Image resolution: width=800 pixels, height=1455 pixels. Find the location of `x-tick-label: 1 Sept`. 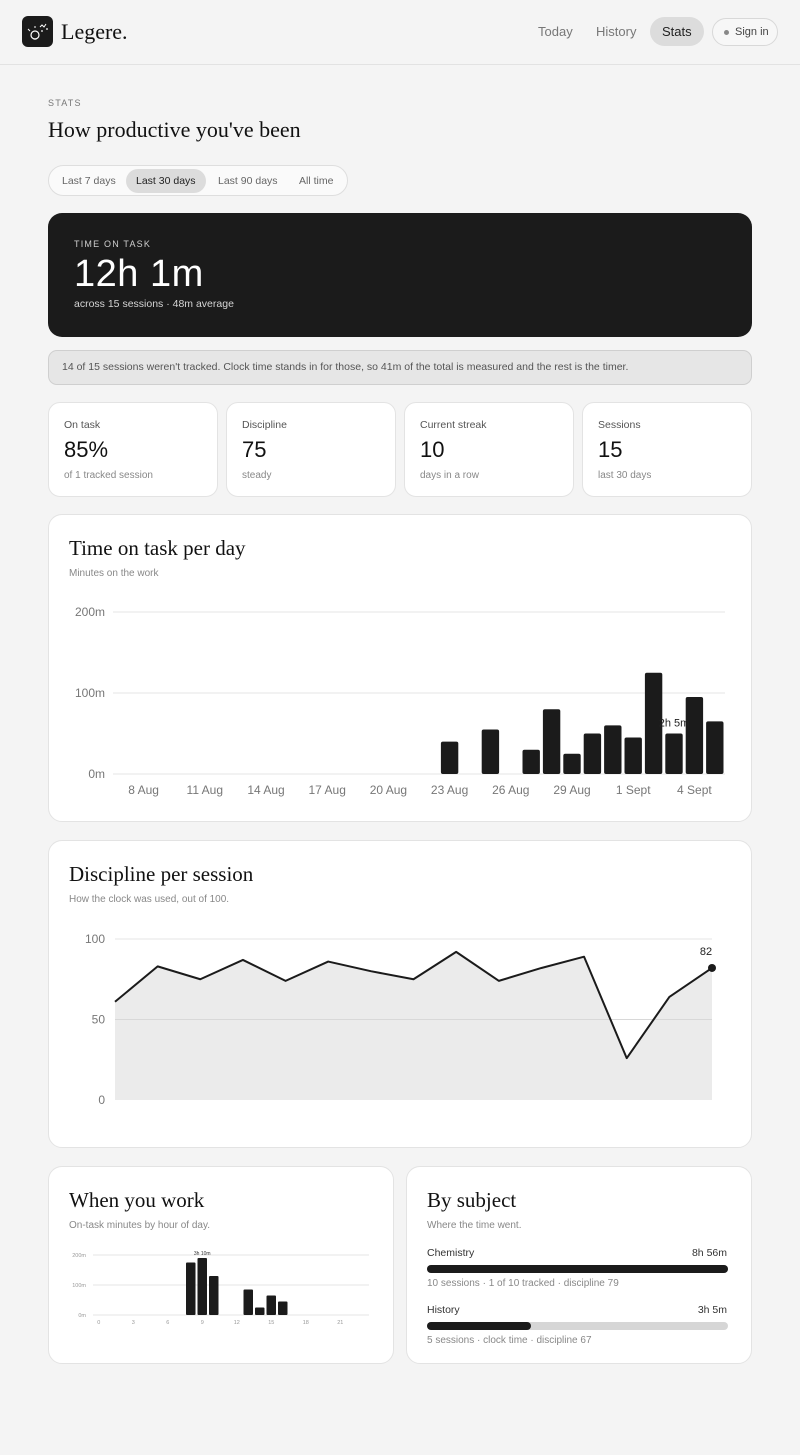

x-tick-label: 1 Sept is located at coordinates (633, 790).